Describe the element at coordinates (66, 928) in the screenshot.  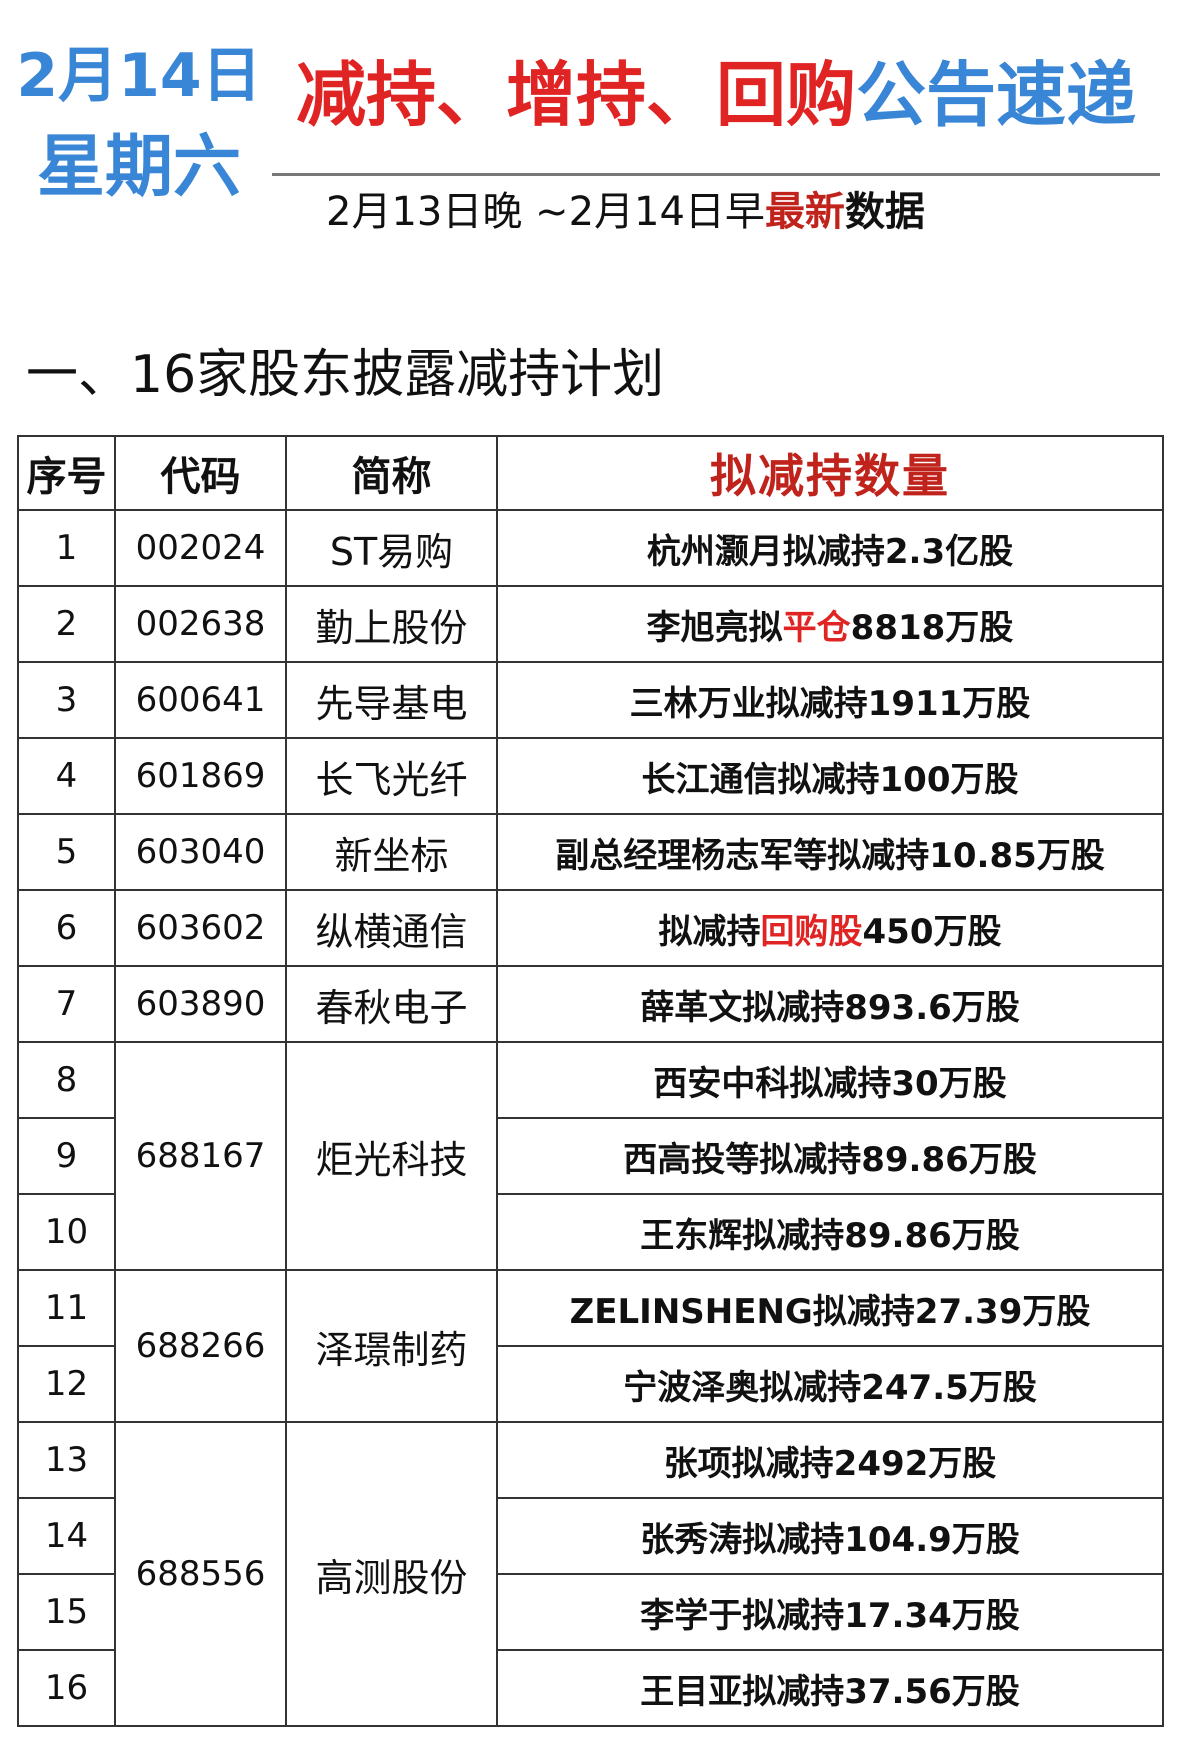
I see `cell-seq: 6` at that location.